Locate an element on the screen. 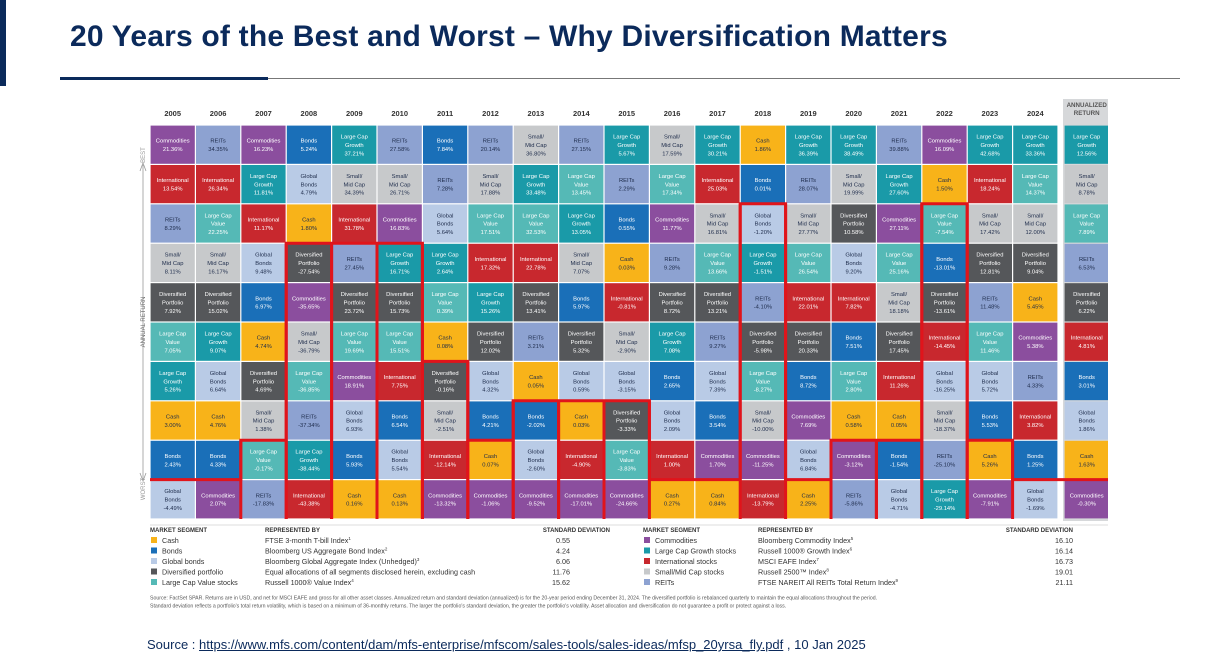 This screenshot has height=660, width=1224. asset-cell: Diversified Portfolio 5.32% is located at coordinates (581, 341).